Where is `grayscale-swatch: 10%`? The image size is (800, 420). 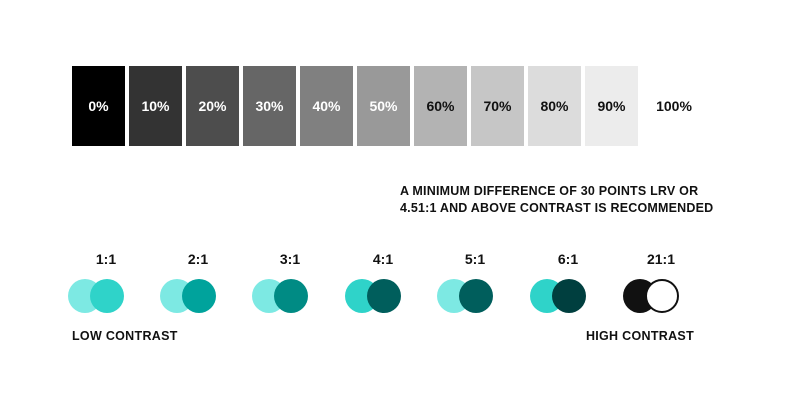
grayscale-swatch: 10% is located at coordinates (155, 106).